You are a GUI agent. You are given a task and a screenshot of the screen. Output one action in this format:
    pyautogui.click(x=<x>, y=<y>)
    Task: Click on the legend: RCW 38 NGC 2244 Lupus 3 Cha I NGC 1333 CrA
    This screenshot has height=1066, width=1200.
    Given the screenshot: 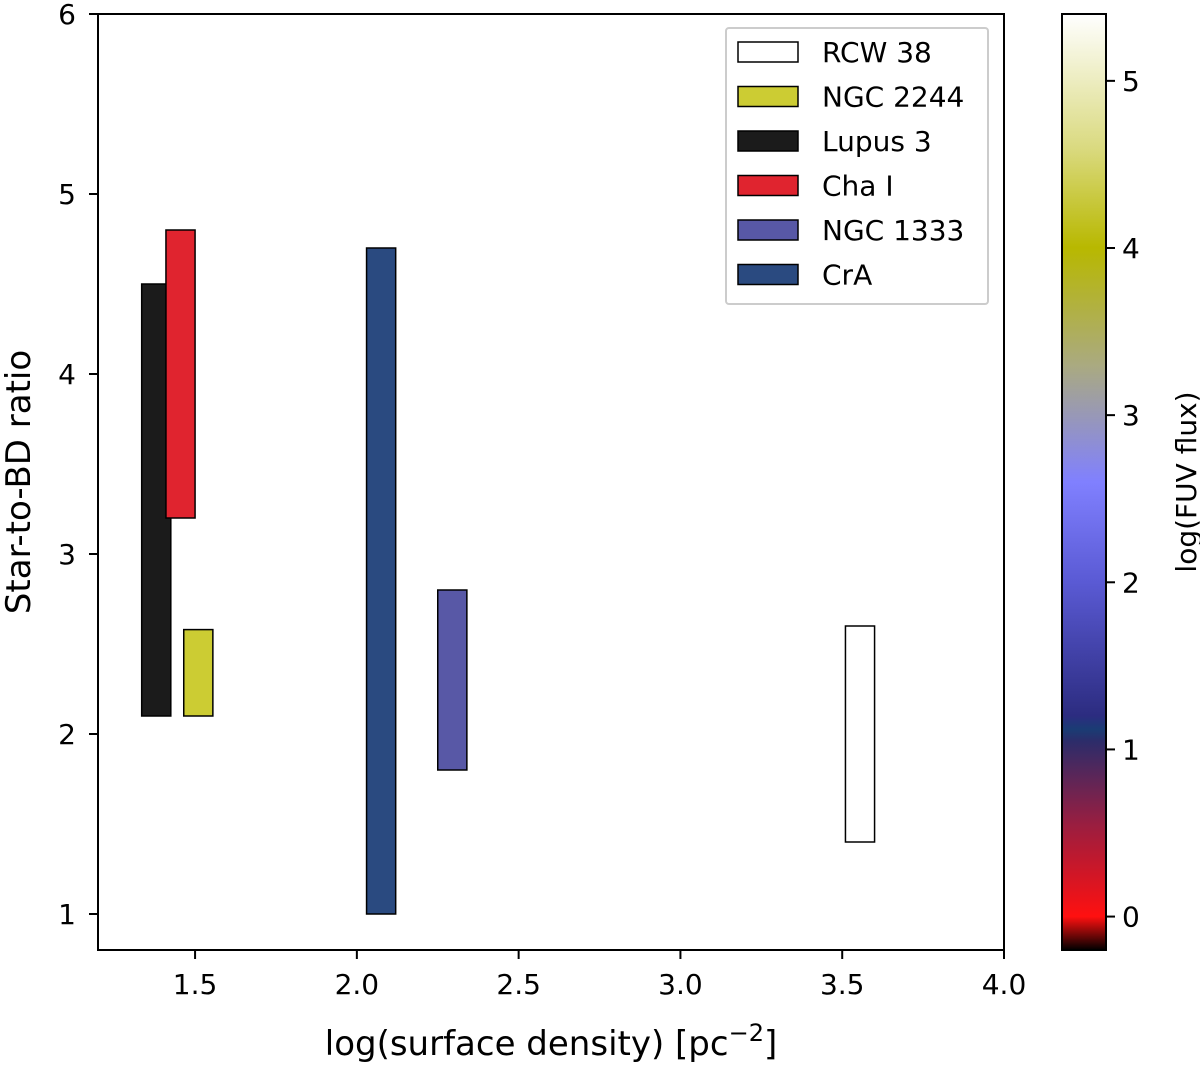 What is the action you would take?
    pyautogui.click(x=857, y=166)
    